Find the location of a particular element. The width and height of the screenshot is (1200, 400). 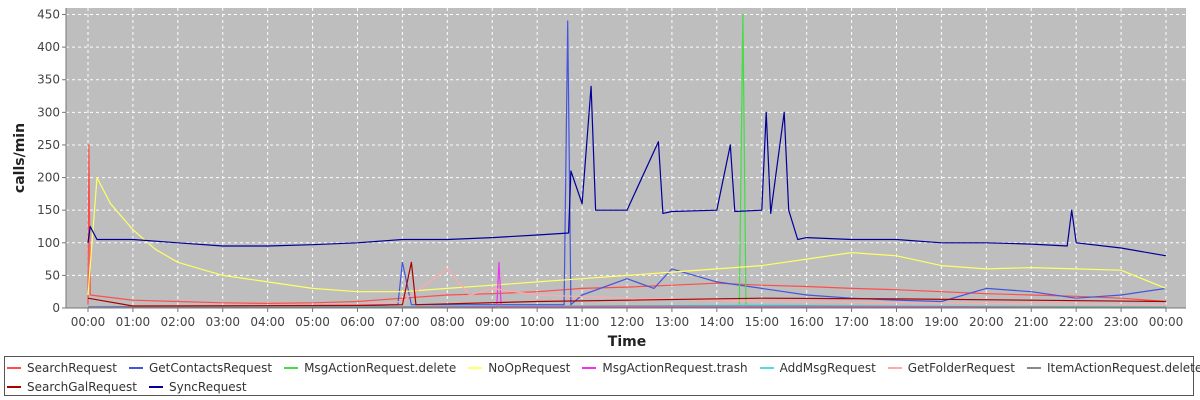

y-tick-label: 150 is located at coordinates (48, 210).